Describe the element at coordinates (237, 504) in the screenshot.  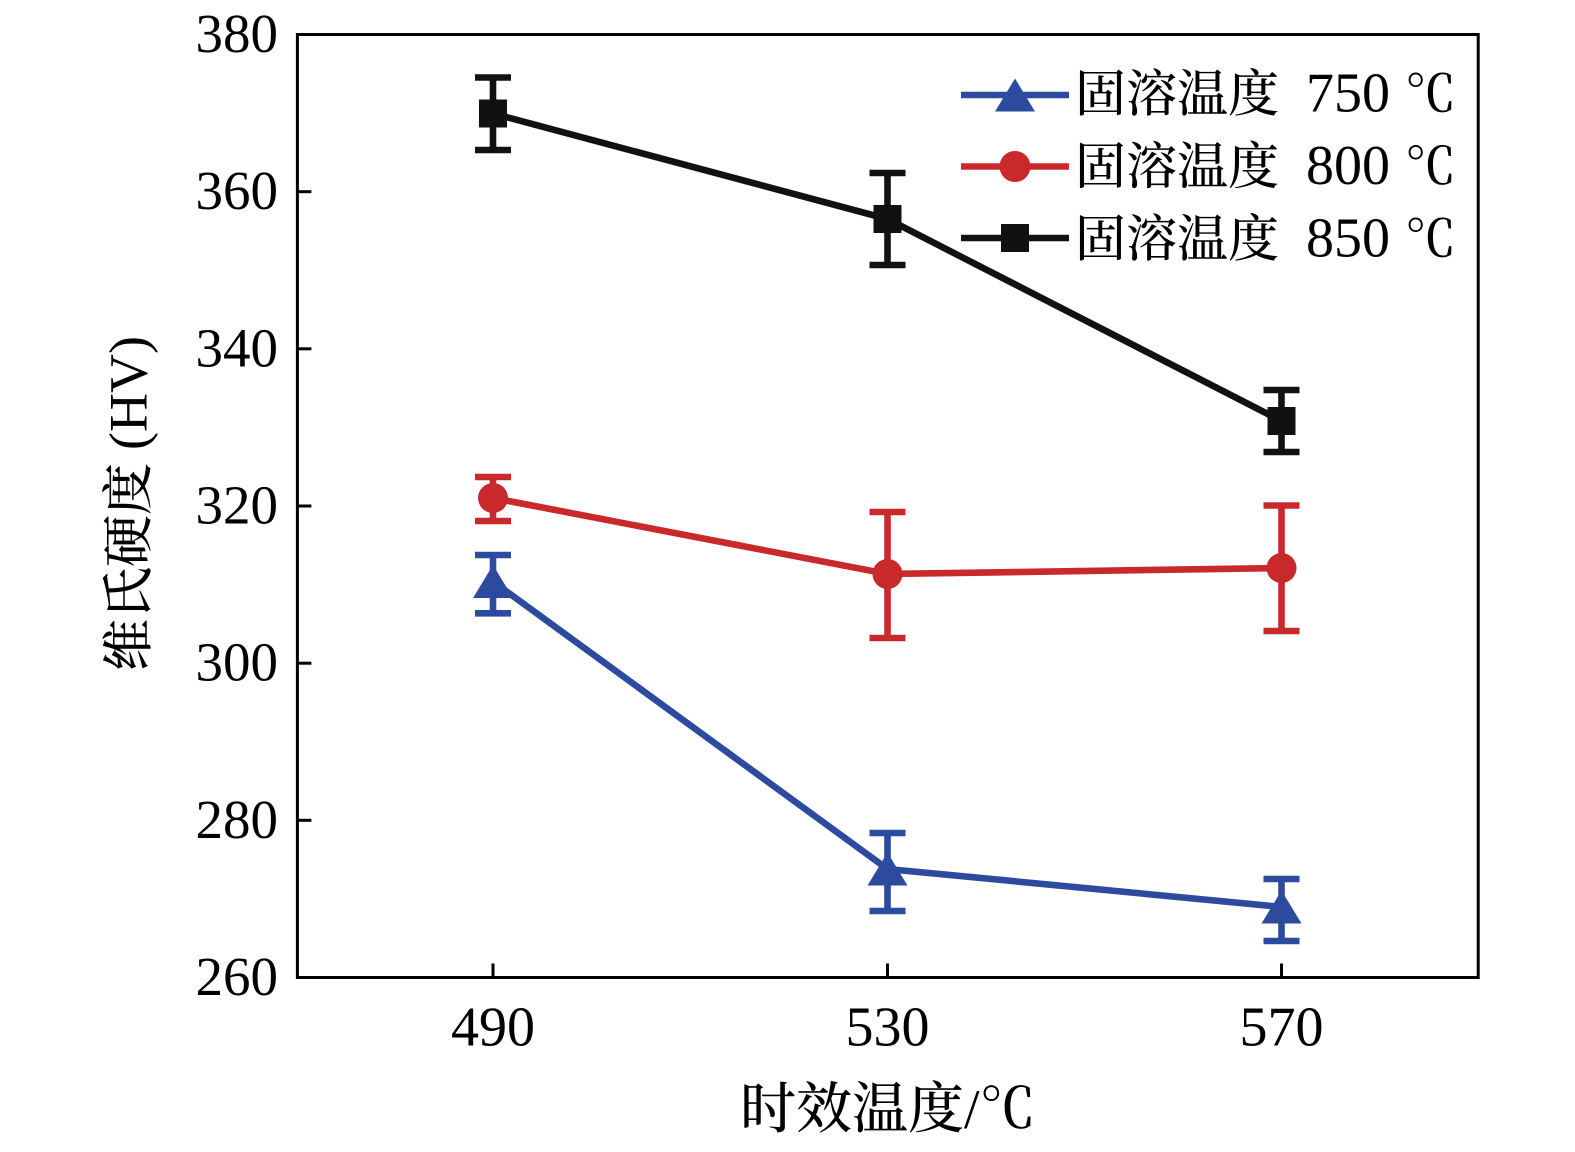
I see `svg-text: 320` at that location.